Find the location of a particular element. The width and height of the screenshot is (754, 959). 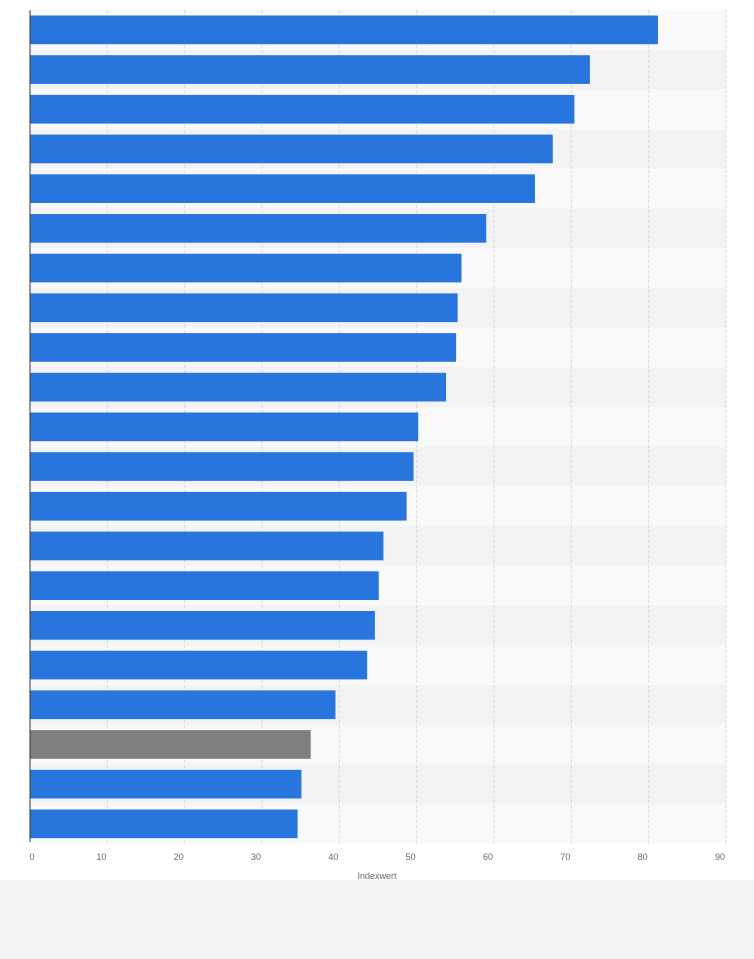

x-tick-label: 70 is located at coordinates (565, 857).